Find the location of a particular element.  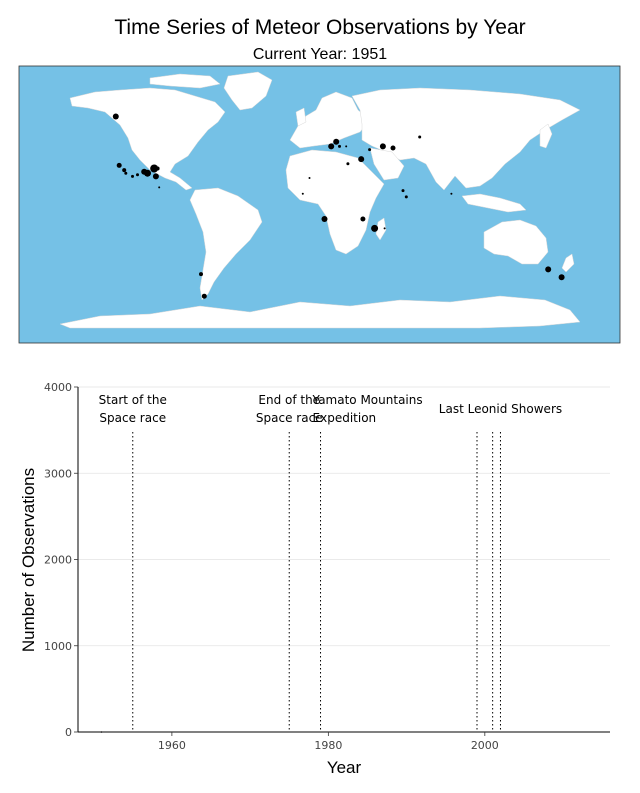

x-tick-label-0: 1960 is located at coordinates (172, 745).